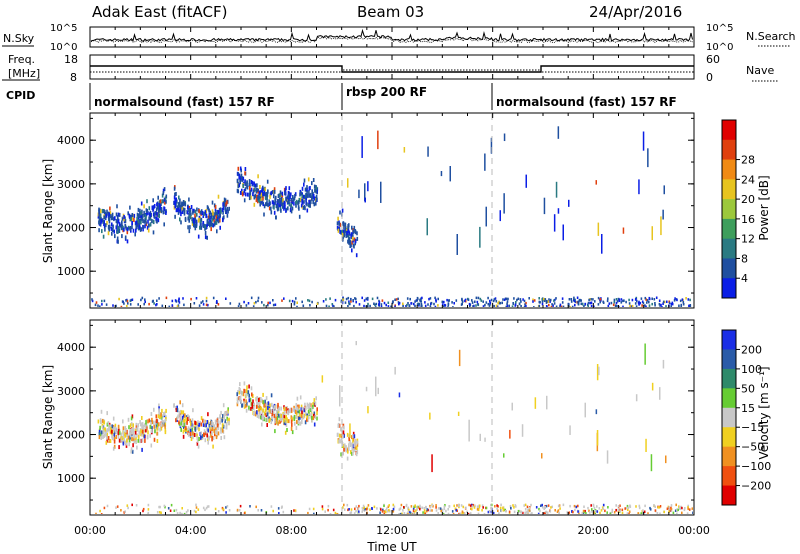 The height and width of the screenshot is (554, 800). I want to click on colorbar-tick-label: 24, so click(748, 179).